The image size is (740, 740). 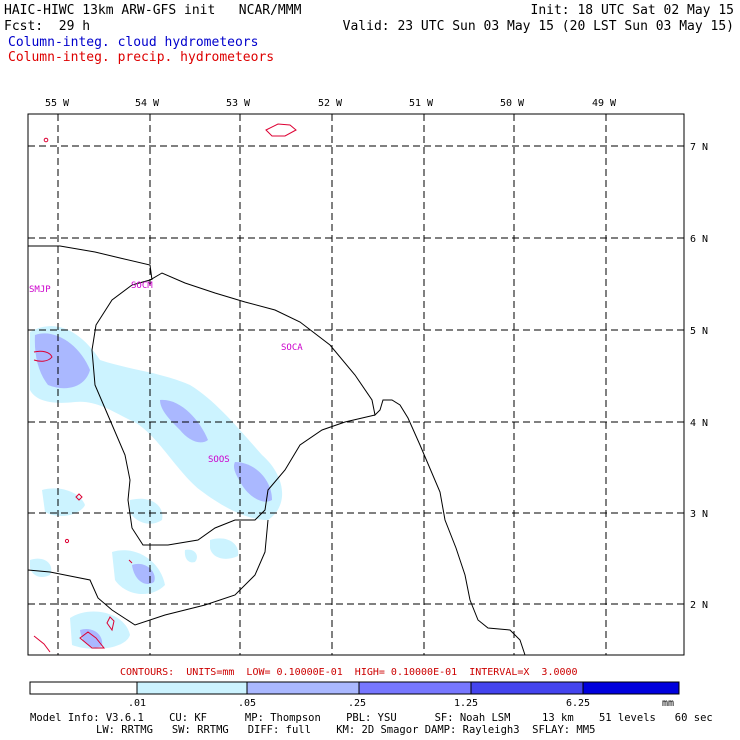 What do you see at coordinates (330, 103) in the screenshot?
I see `lon-label-52w: 52 W` at bounding box center [330, 103].